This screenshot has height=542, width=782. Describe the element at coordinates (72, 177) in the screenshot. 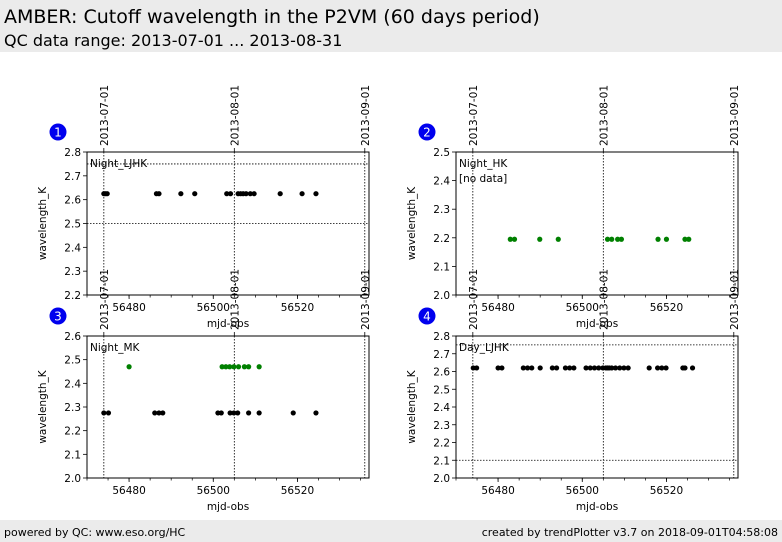

I see `y-tick-label: 2.7` at that location.